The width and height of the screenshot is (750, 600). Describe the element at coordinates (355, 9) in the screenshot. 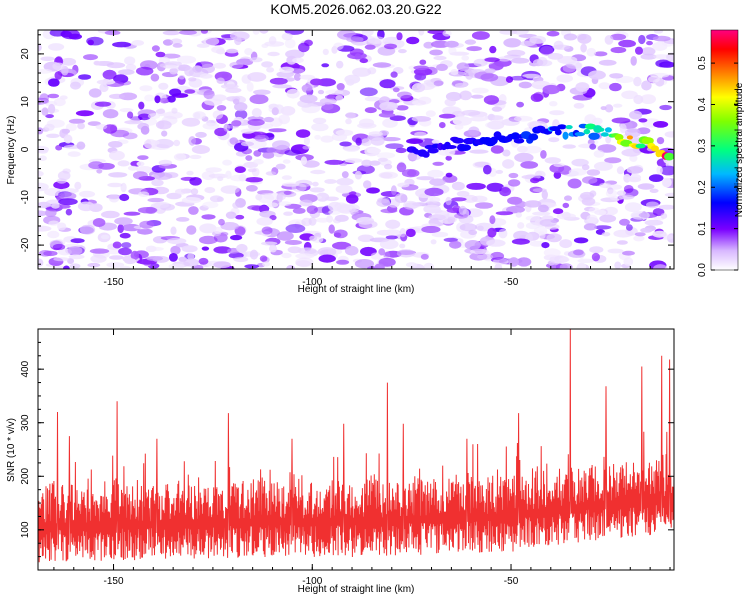

I see `chart-title: KOM5.2026.062.03.20.G22` at that location.